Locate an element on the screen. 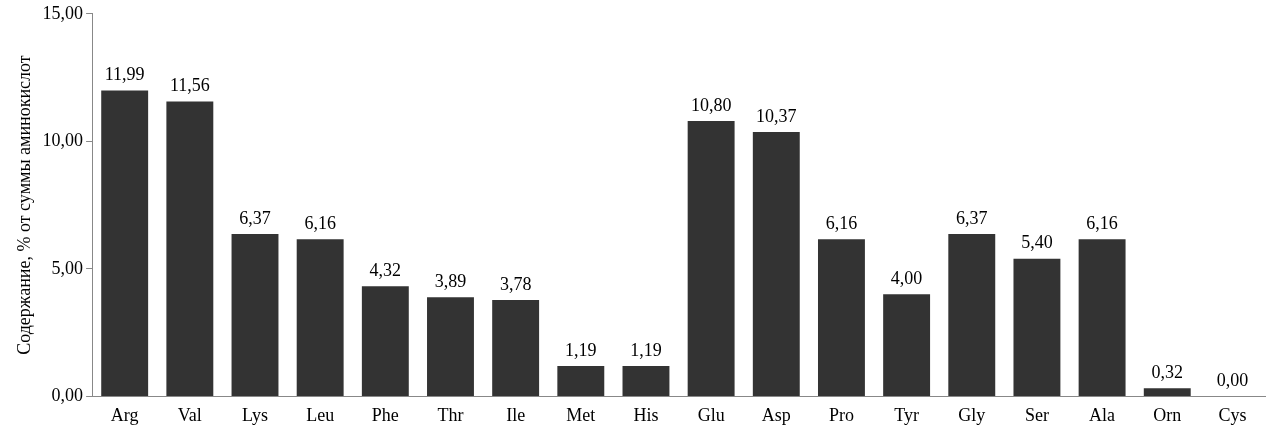 The width and height of the screenshot is (1275, 430). x-tick-label: Lys is located at coordinates (255, 414).